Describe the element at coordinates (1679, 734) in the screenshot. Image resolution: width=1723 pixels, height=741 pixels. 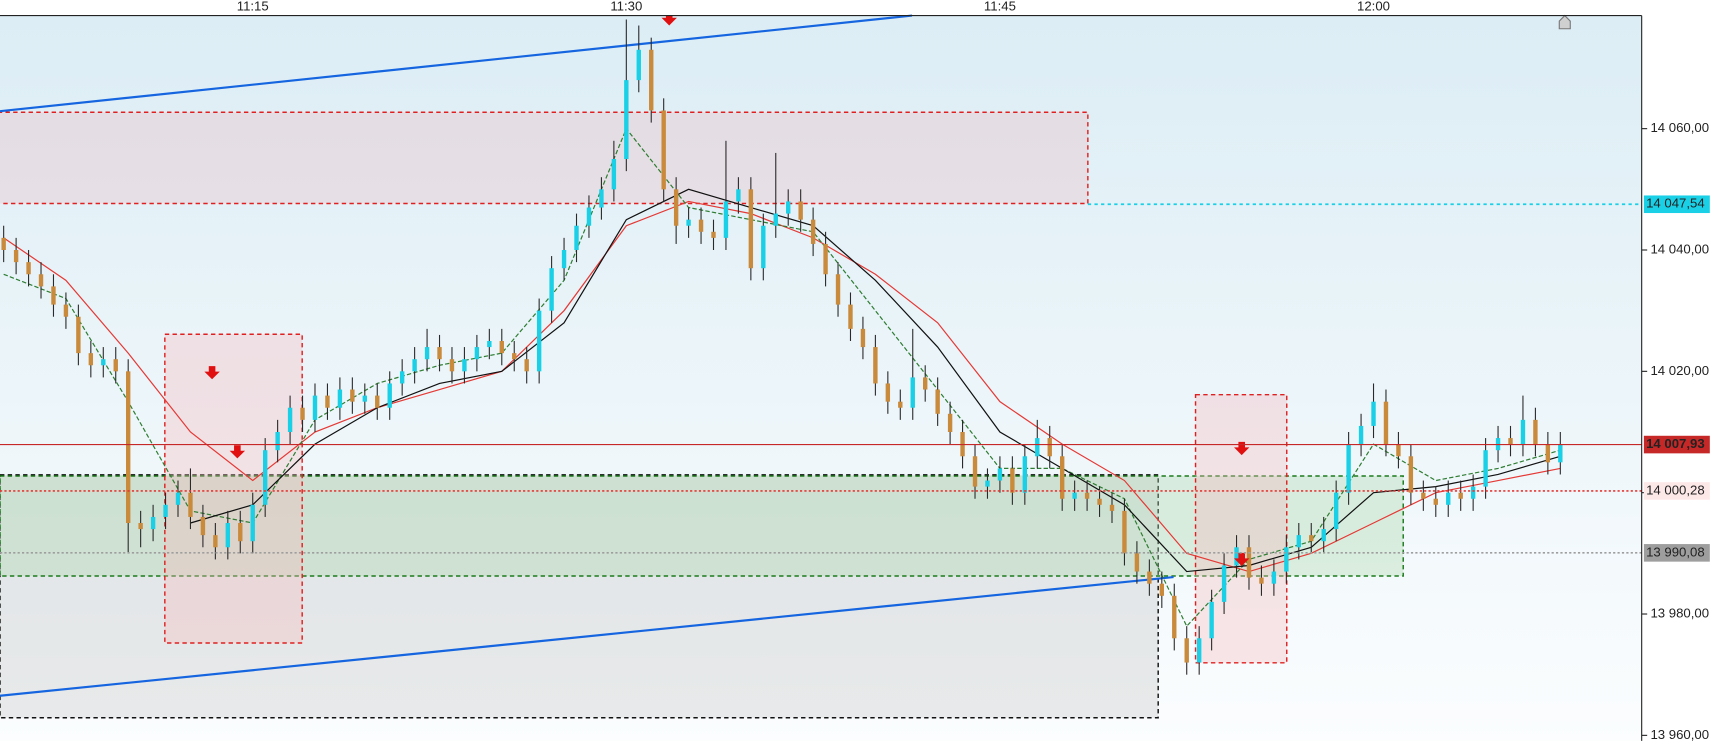
I see `y-tick-label: 13 960,00` at that location.